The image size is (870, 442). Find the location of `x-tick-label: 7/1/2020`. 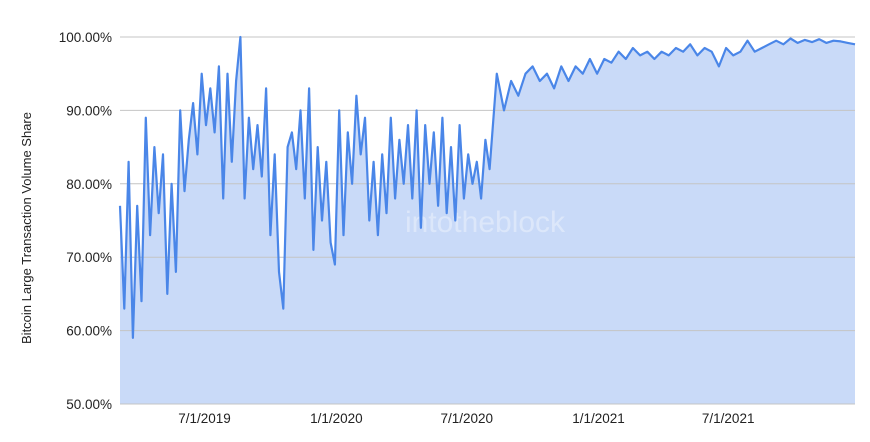

x-tick-label: 7/1/2020 is located at coordinates (466, 418).